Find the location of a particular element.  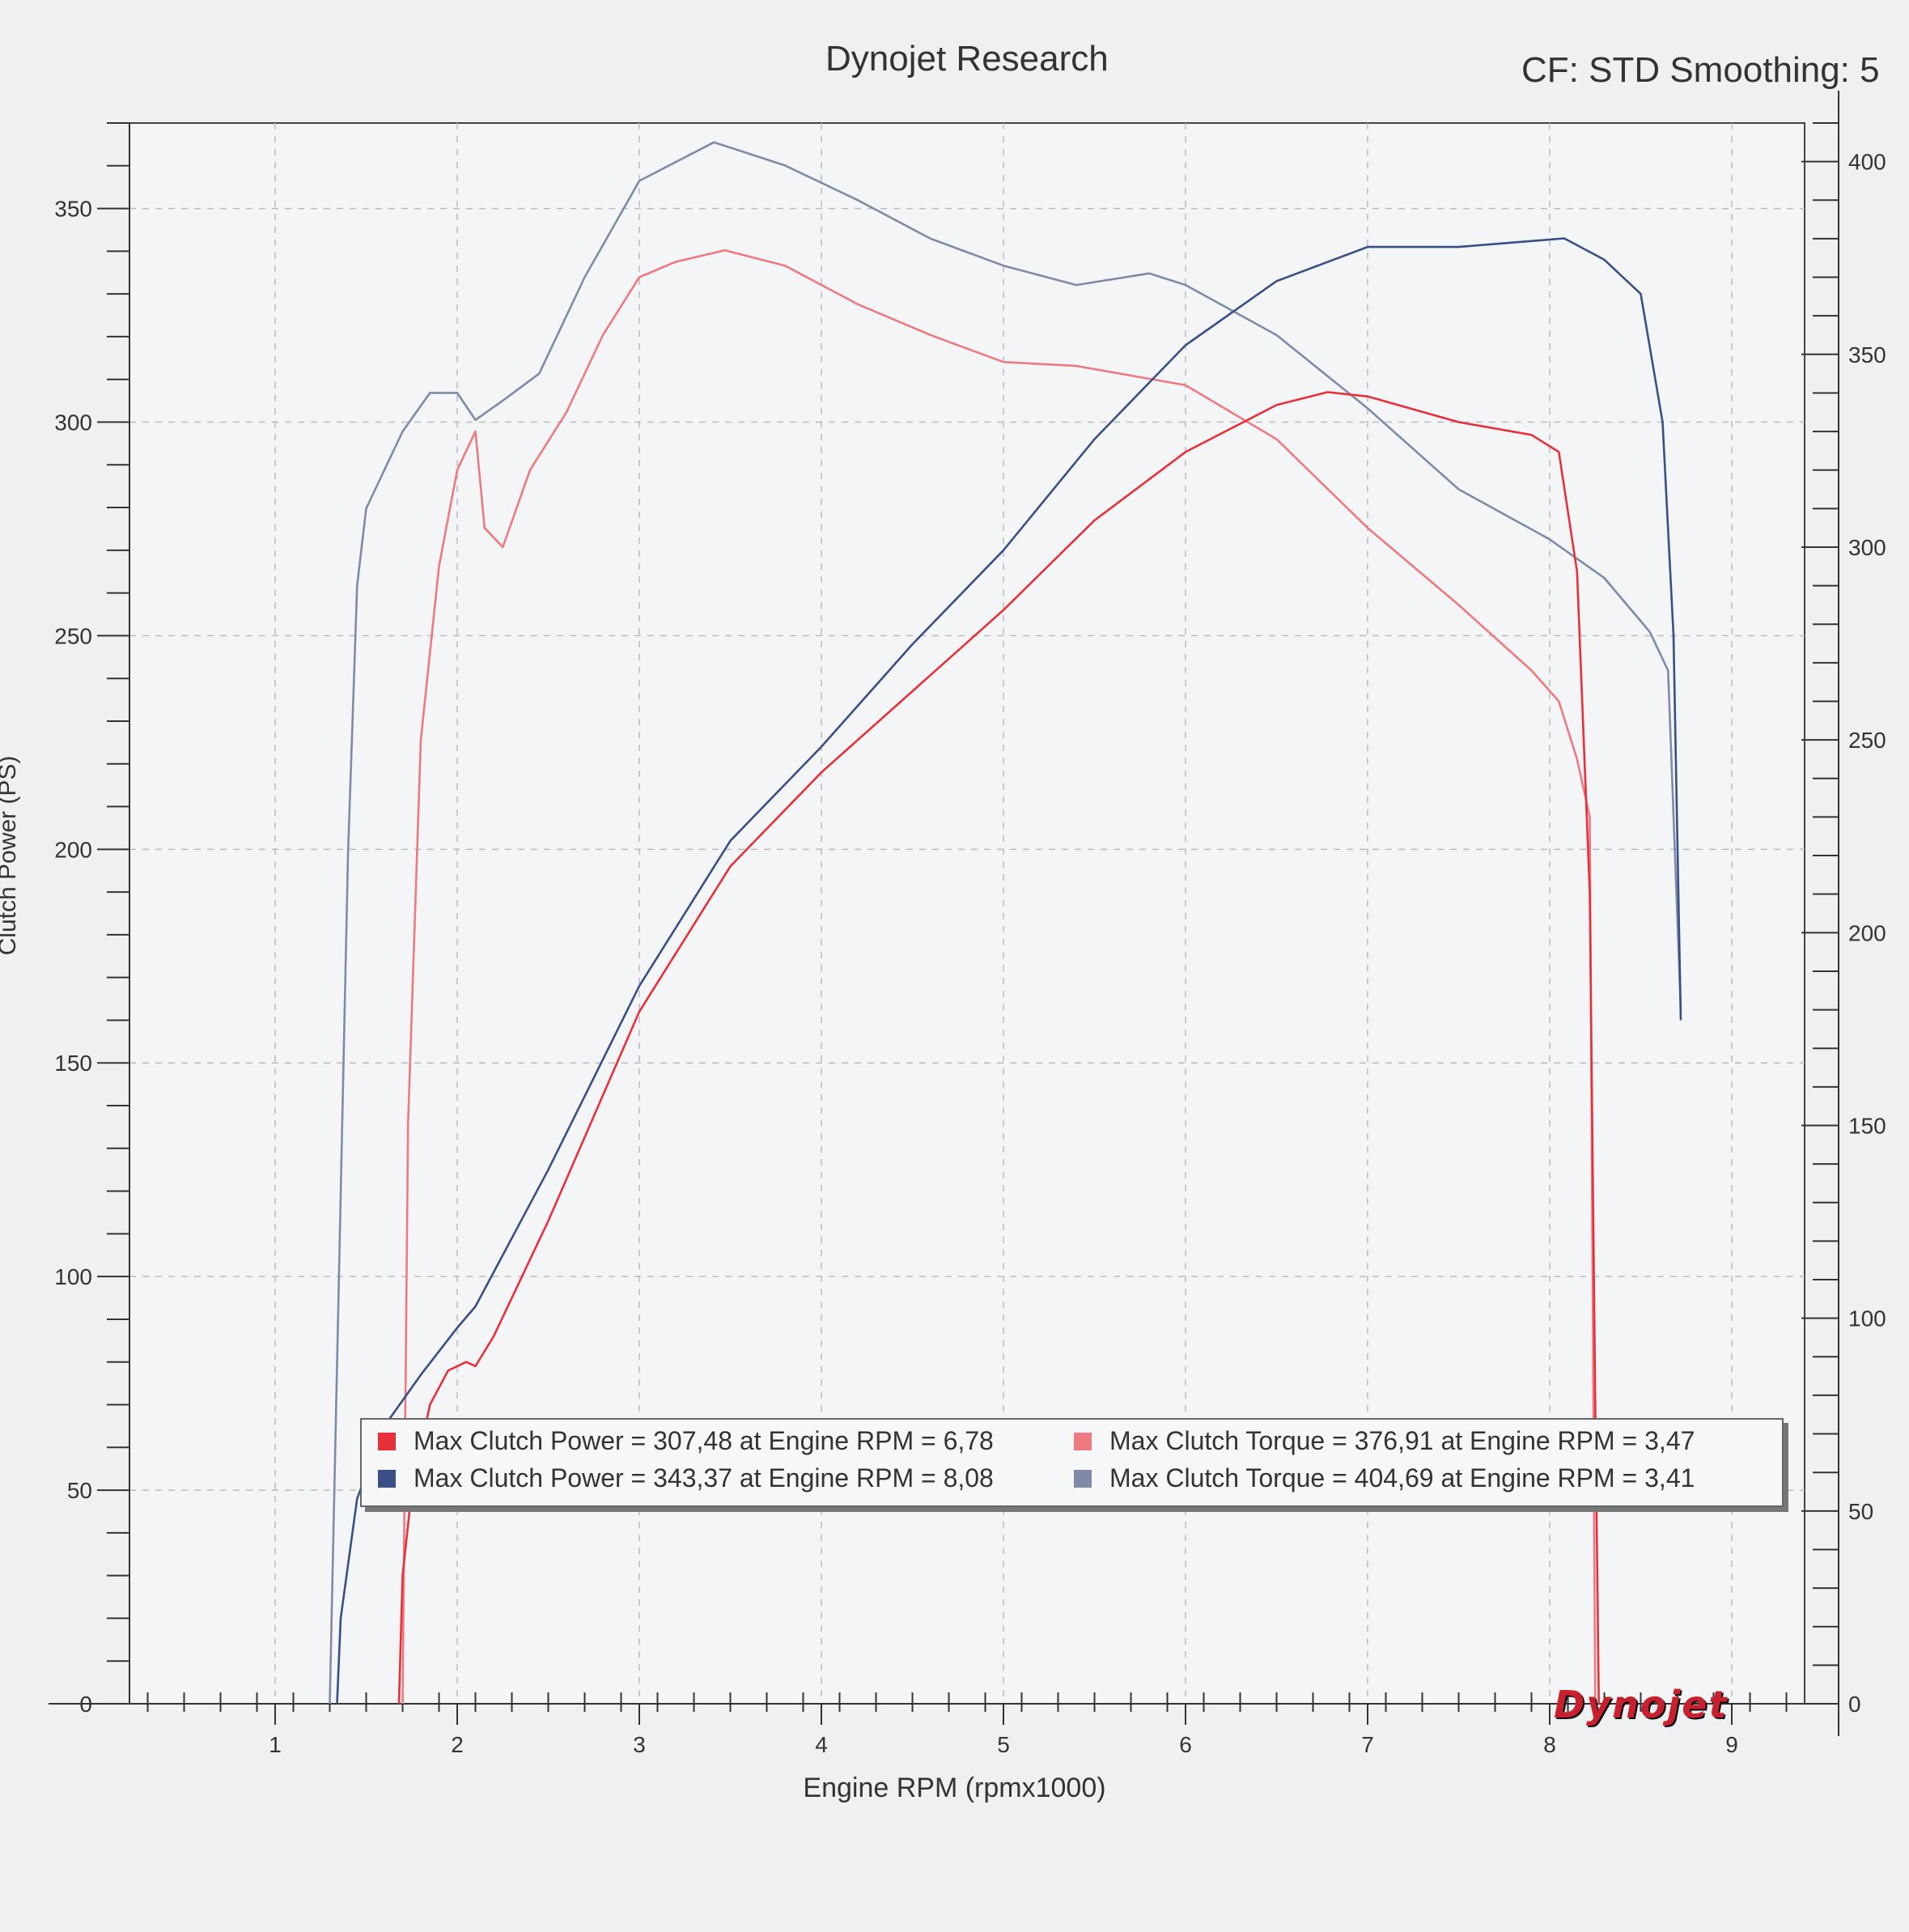

y-left-tick-label: 100 is located at coordinates (73, 1276).